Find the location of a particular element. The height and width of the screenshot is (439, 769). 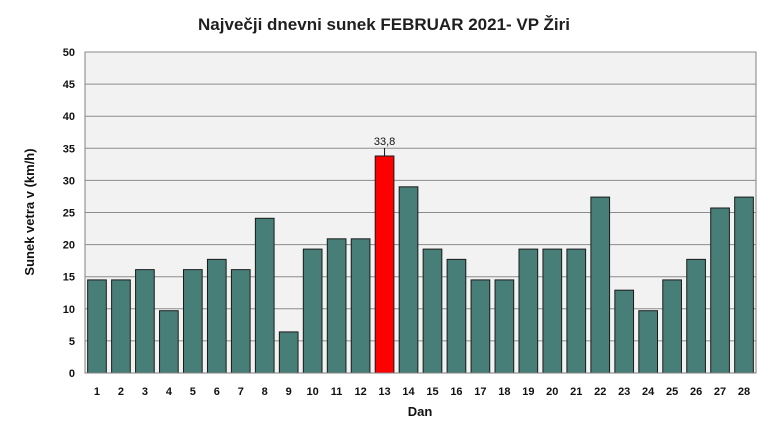

x-tick-label: 26 is located at coordinates (696, 392).